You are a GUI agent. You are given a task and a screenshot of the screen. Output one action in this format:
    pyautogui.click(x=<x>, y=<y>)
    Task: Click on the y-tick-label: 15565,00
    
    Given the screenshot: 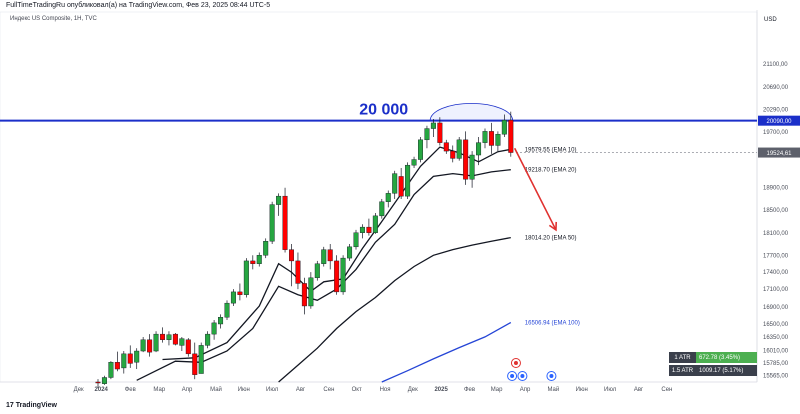 What is the action you would take?
    pyautogui.click(x=776, y=377)
    